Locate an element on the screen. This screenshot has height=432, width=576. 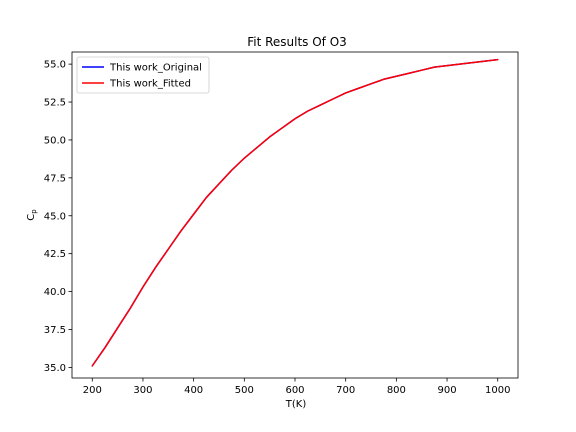
x-tick-label: 600 is located at coordinates (294, 390).